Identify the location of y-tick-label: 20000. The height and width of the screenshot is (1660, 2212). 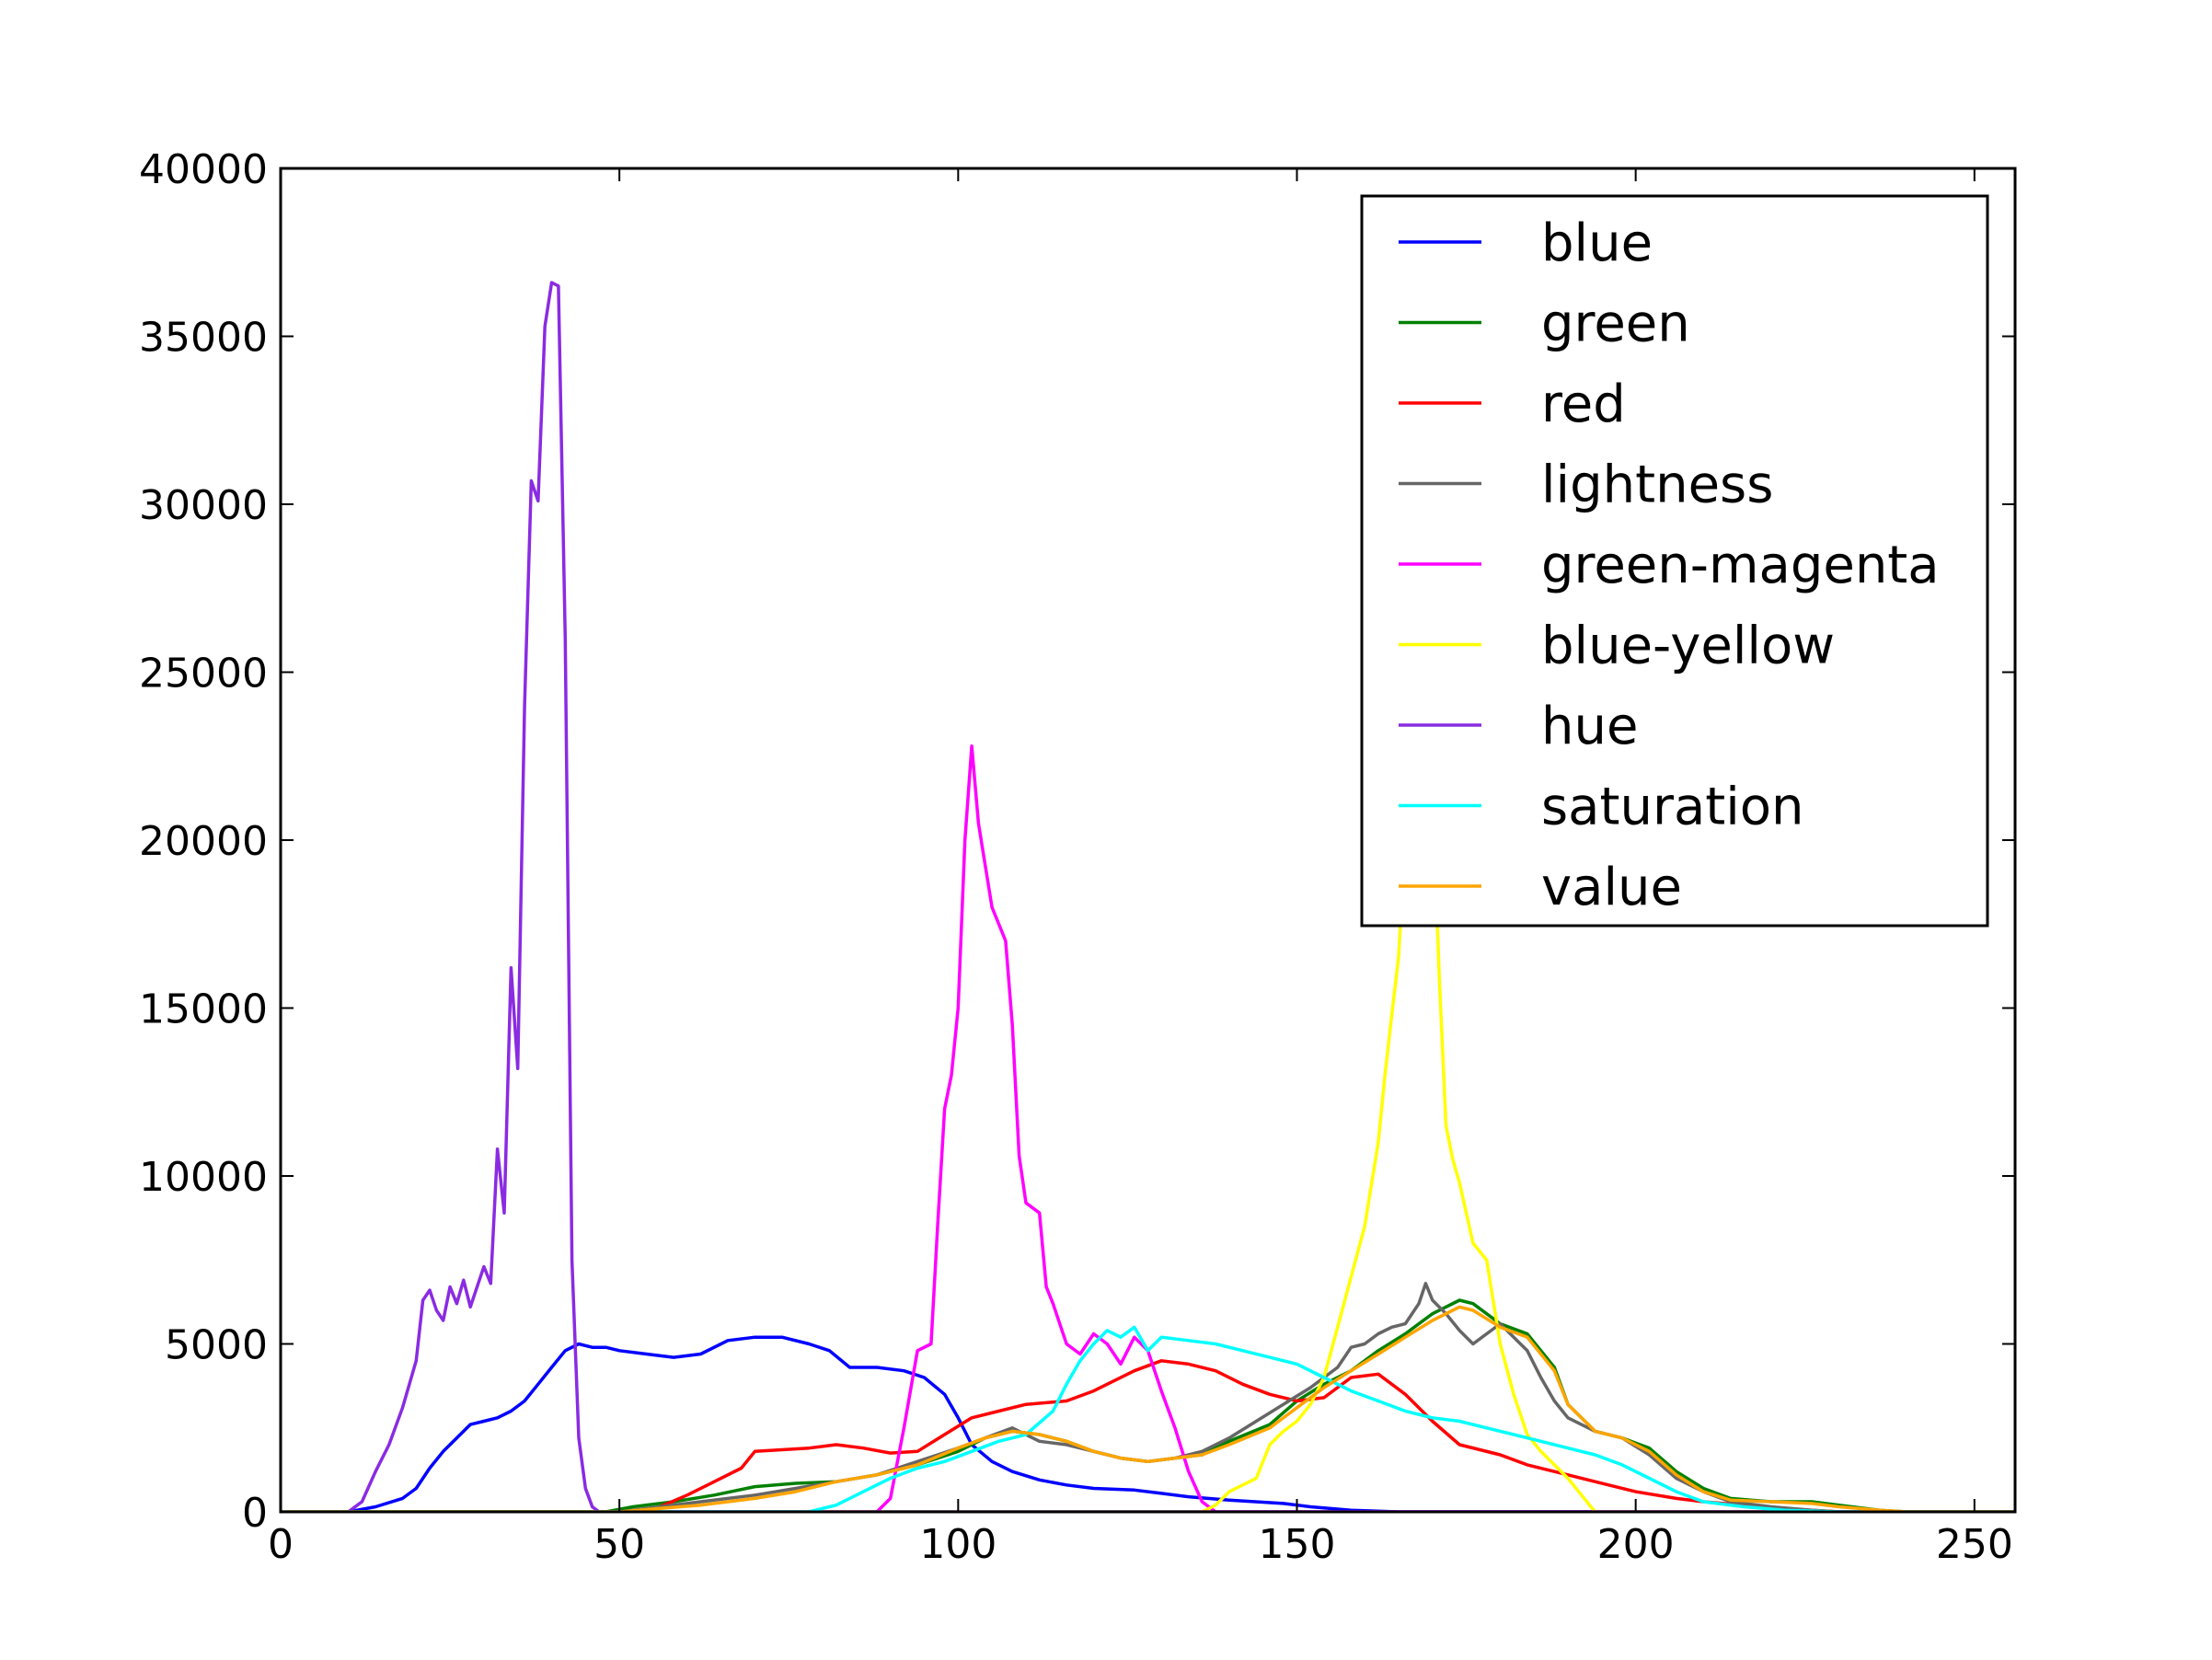
(203, 841).